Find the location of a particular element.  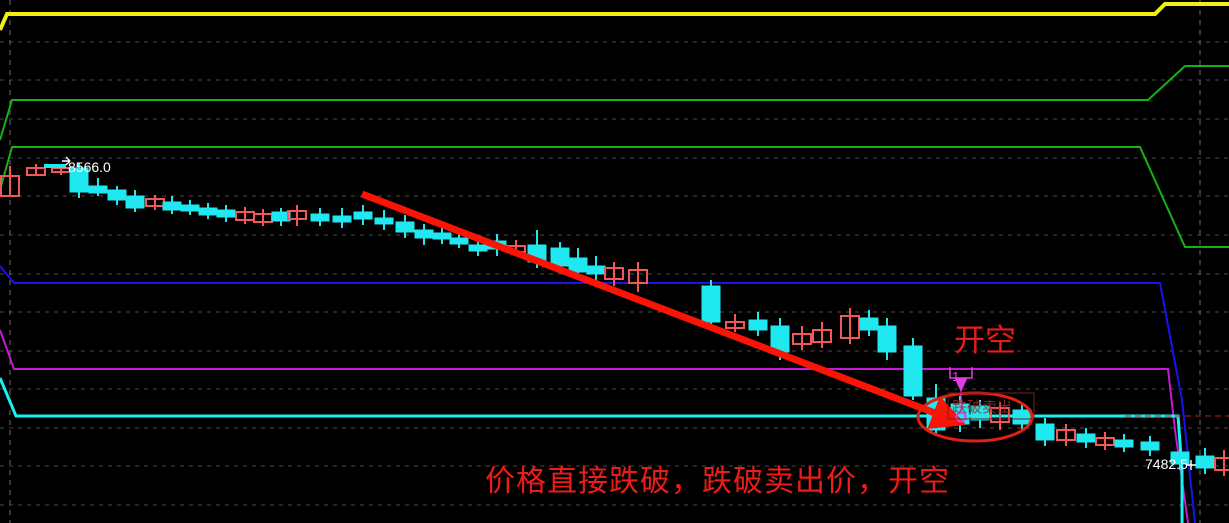

marker-down-arrow-icon is located at coordinates (961, 385).